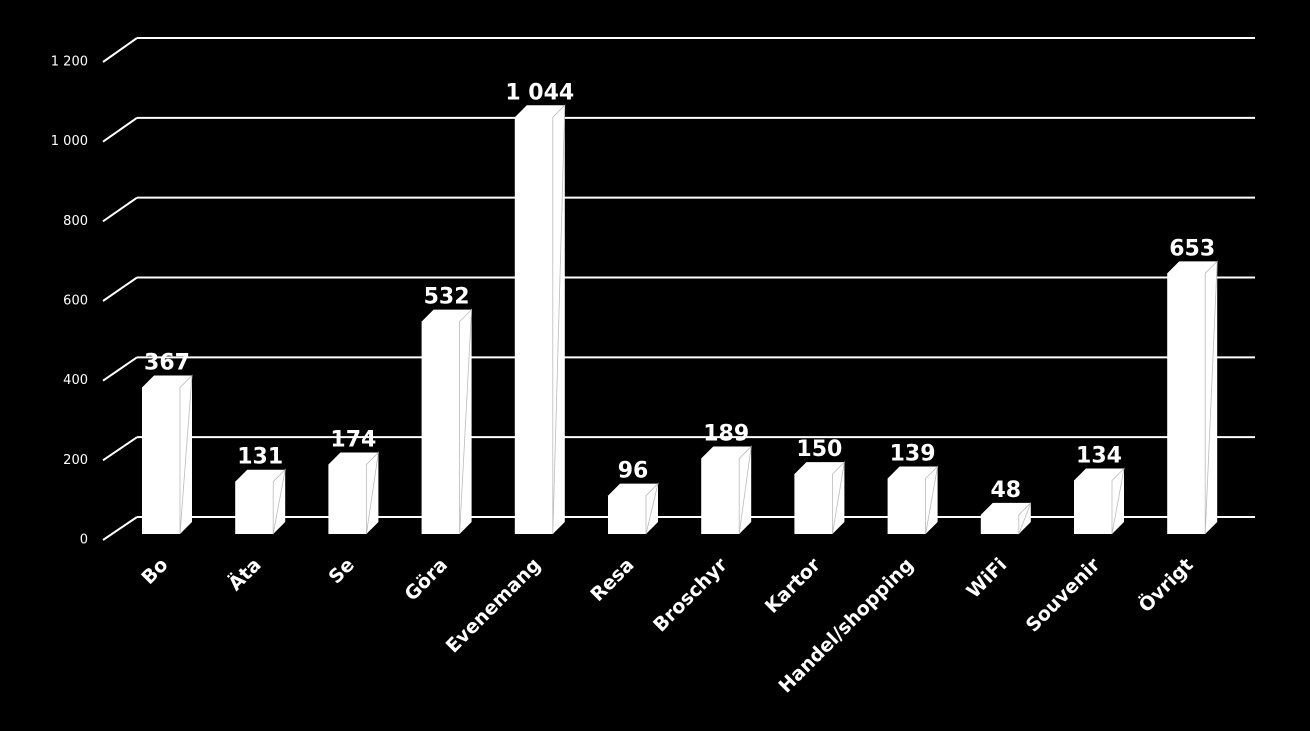  What do you see at coordinates (1192, 248) in the screenshot?
I see `value-label: 653` at bounding box center [1192, 248].